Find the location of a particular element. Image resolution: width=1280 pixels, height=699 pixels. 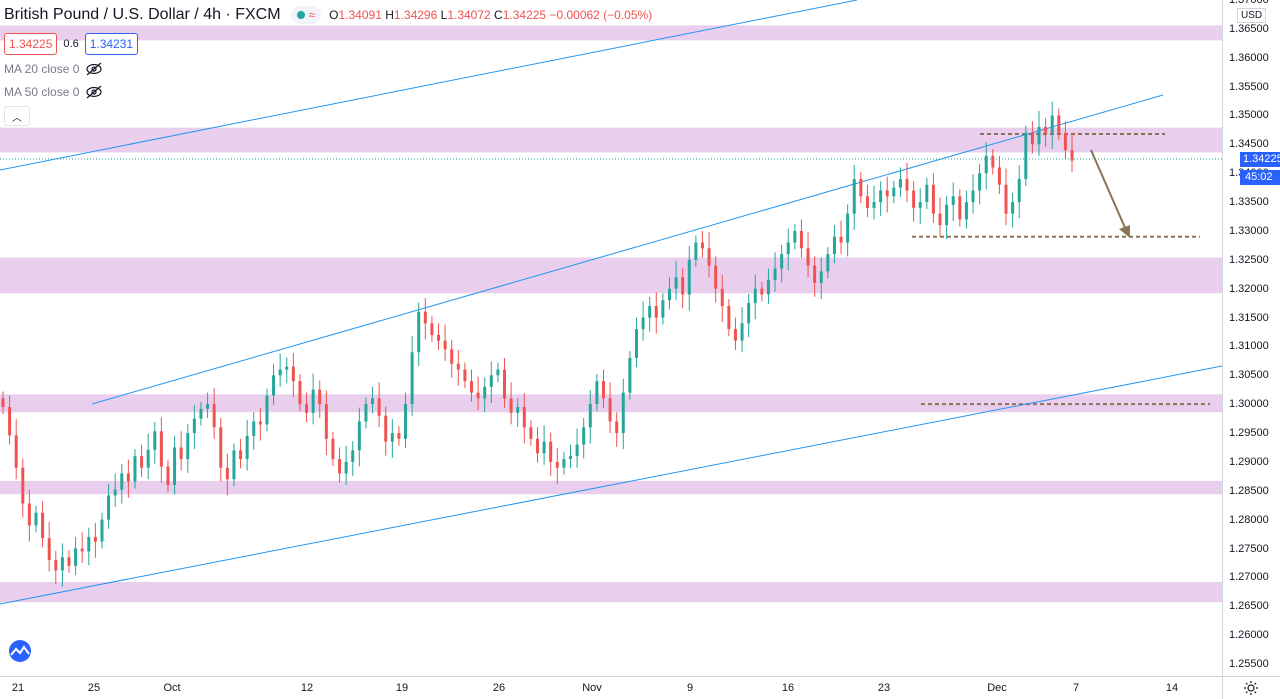

collapse-legend-button: ︿ is located at coordinates (17, 116).